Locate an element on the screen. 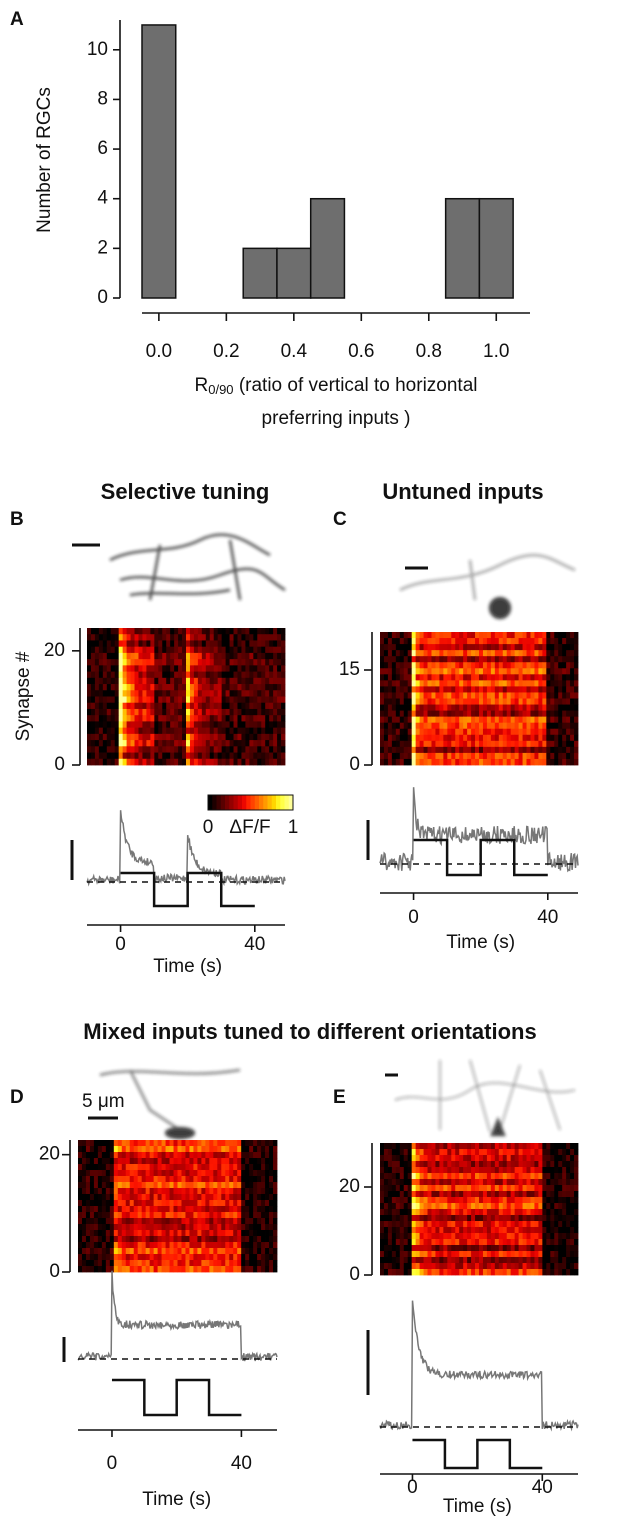 The image size is (620, 1521). panel-label: B is located at coordinates (17, 519).